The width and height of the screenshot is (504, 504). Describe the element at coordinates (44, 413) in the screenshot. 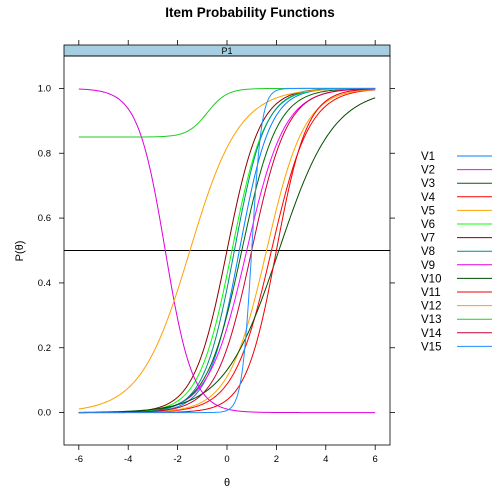

I see `y-tick-label: 0.0` at that location.